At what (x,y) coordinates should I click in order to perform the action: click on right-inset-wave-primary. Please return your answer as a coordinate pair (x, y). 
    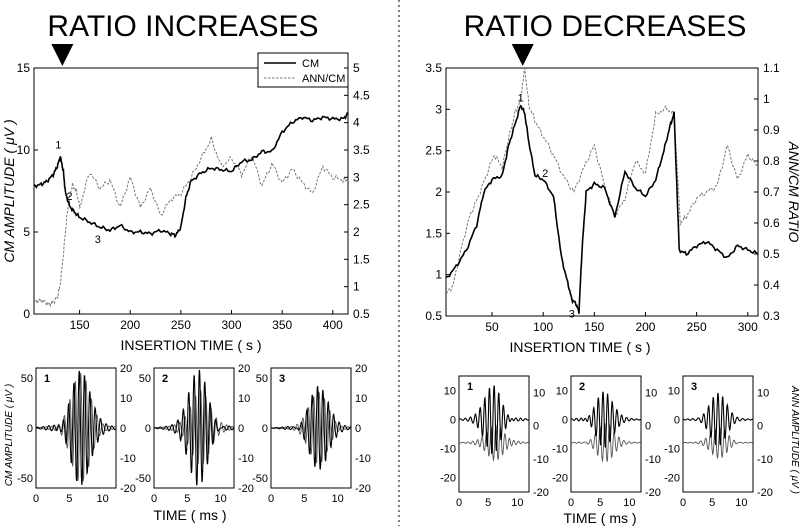
    Looking at the image, I should click on (605, 420).